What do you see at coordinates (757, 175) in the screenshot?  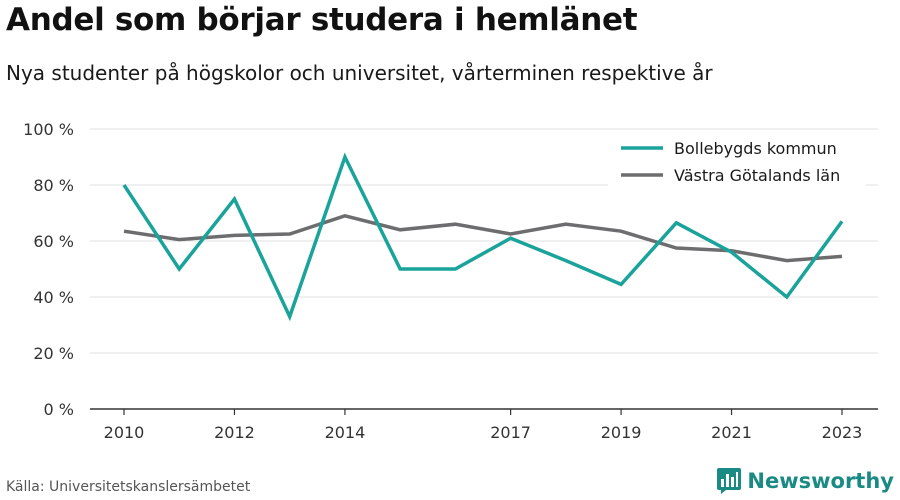 I see `legend-label: Västra Götalands län` at bounding box center [757, 175].